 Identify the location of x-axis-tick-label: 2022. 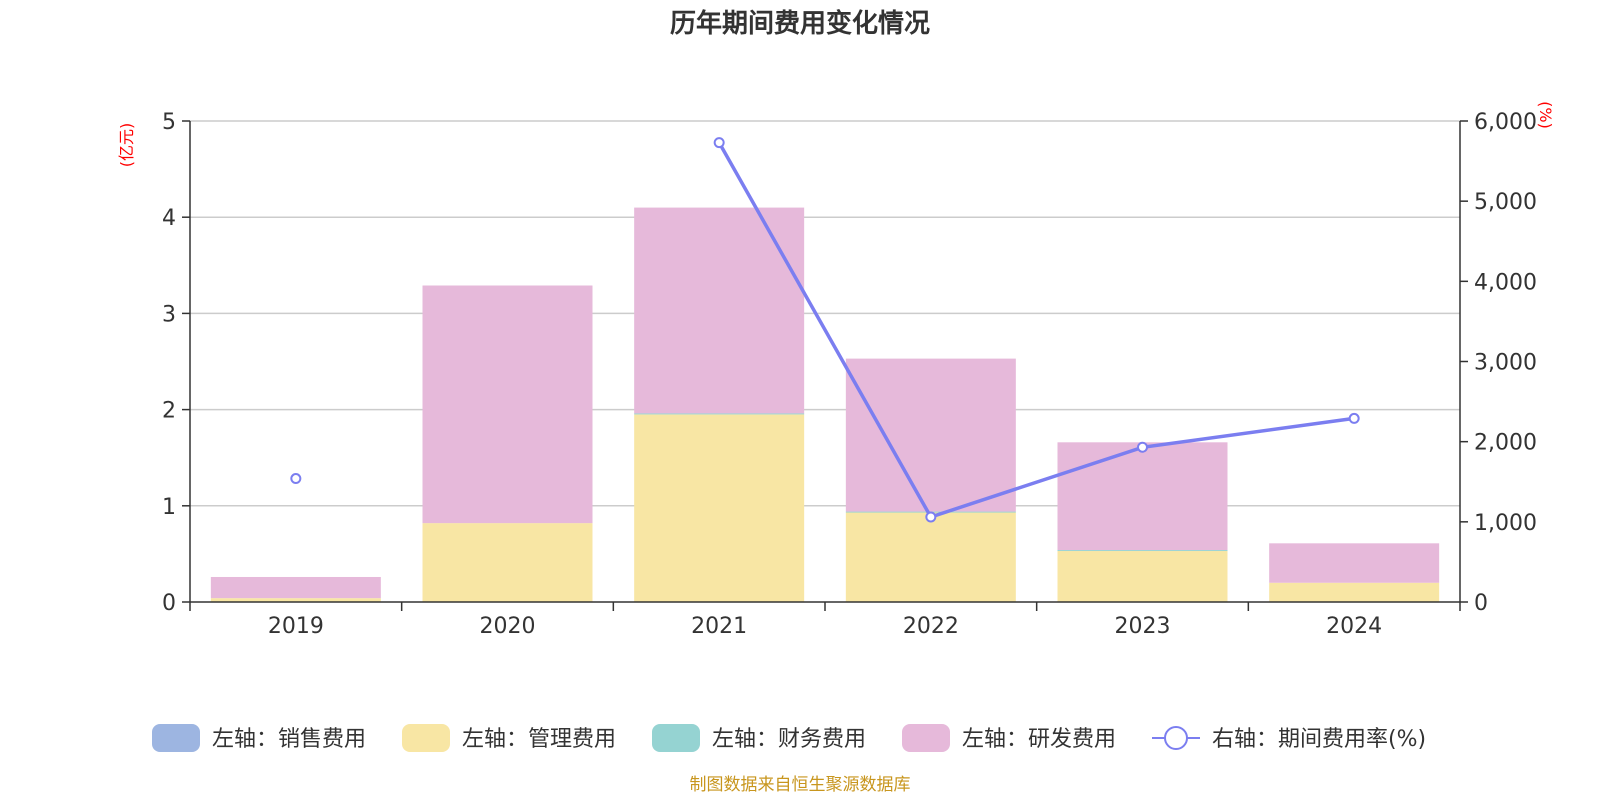
(931, 626).